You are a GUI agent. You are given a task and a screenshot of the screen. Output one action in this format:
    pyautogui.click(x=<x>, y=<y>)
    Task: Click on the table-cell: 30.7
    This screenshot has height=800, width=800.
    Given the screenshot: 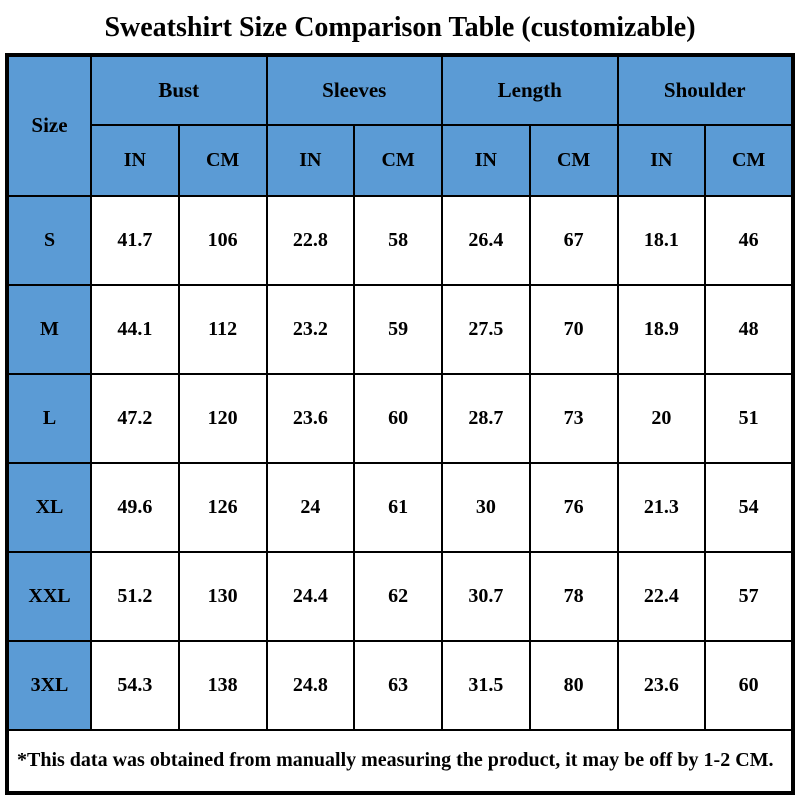 What is the action you would take?
    pyautogui.click(x=486, y=596)
    